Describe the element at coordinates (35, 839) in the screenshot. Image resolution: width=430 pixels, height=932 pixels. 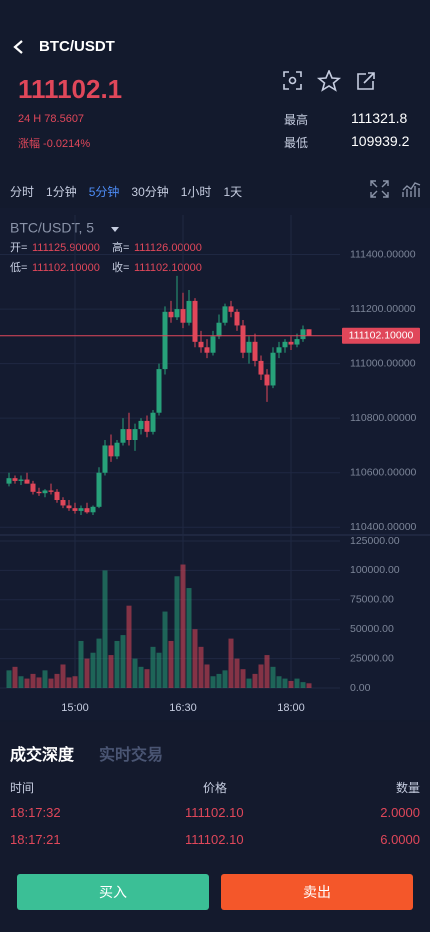
I see `trade-time: 18:17:21` at that location.